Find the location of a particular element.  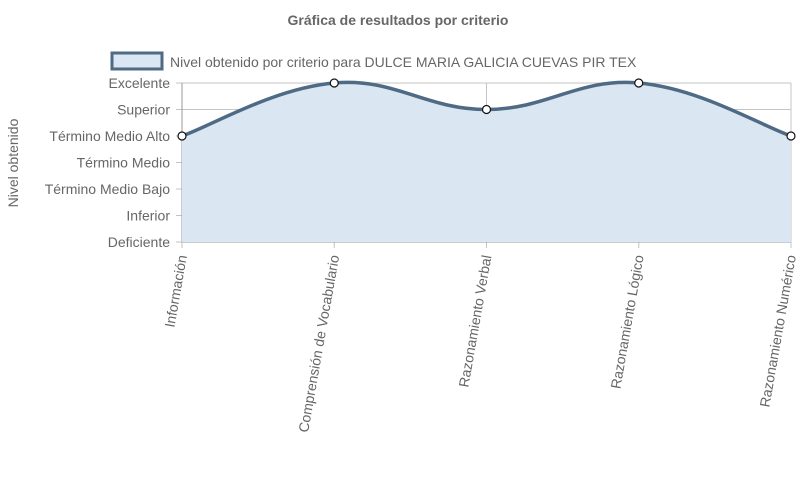

legend-swatch is located at coordinates (137, 61).